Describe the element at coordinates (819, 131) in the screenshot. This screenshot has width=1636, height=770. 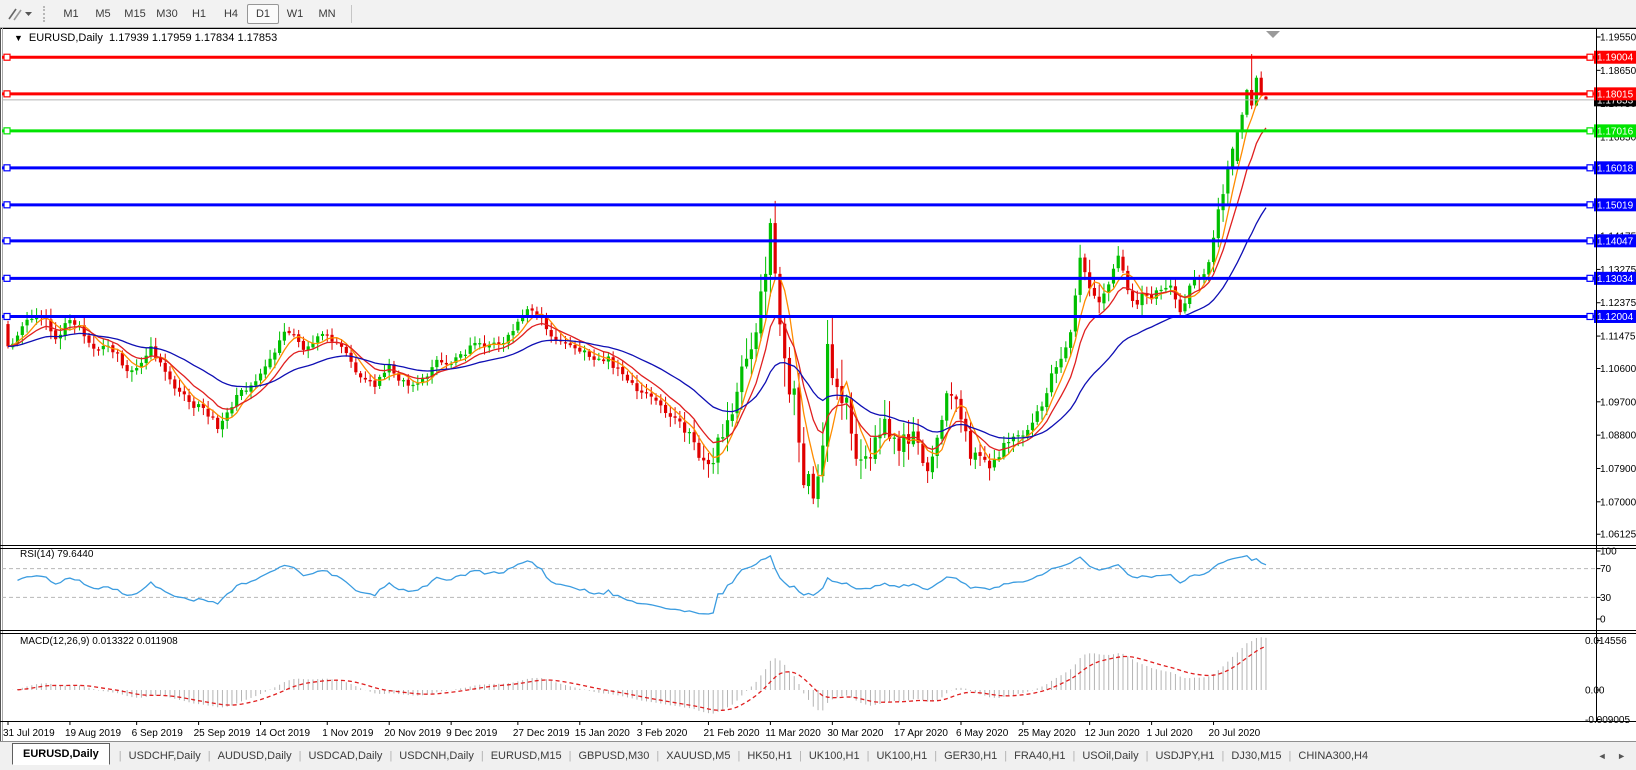
I see `hline-1.17016: 1.17016` at that location.